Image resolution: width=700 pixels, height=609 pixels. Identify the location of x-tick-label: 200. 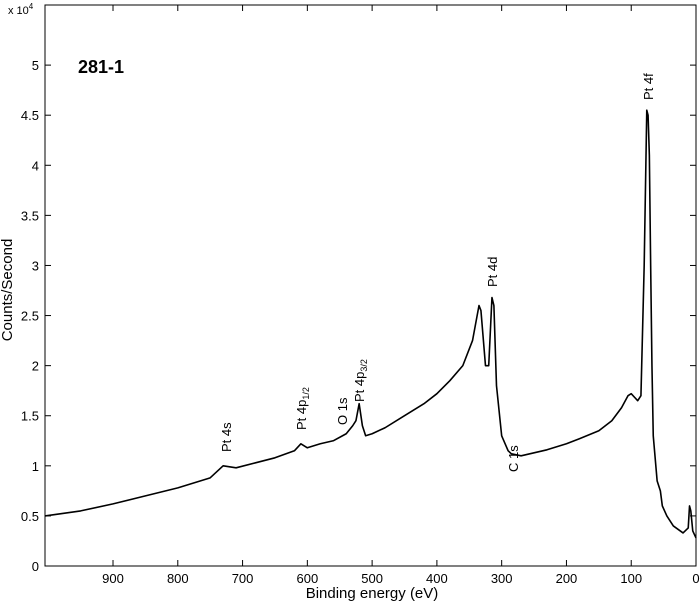
(567, 578).